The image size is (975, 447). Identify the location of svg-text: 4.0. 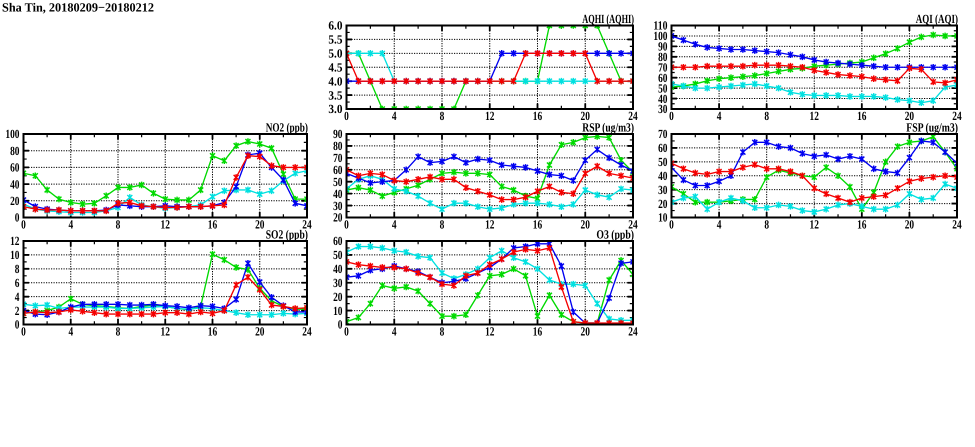
(335, 81).